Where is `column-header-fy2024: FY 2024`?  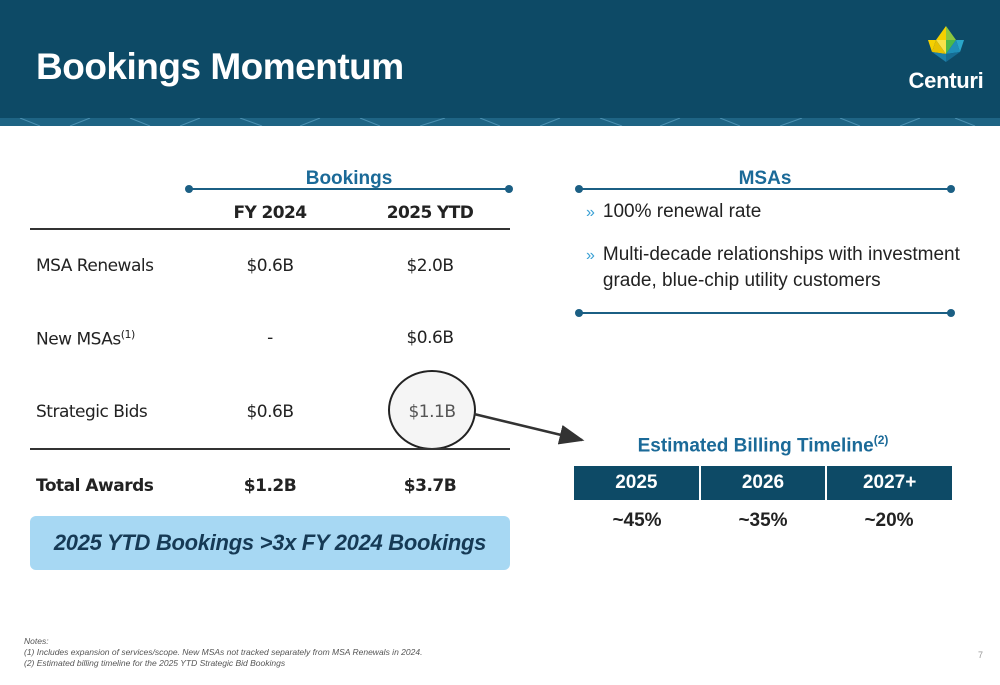
column-header-fy2024: FY 2024 is located at coordinates (270, 213).